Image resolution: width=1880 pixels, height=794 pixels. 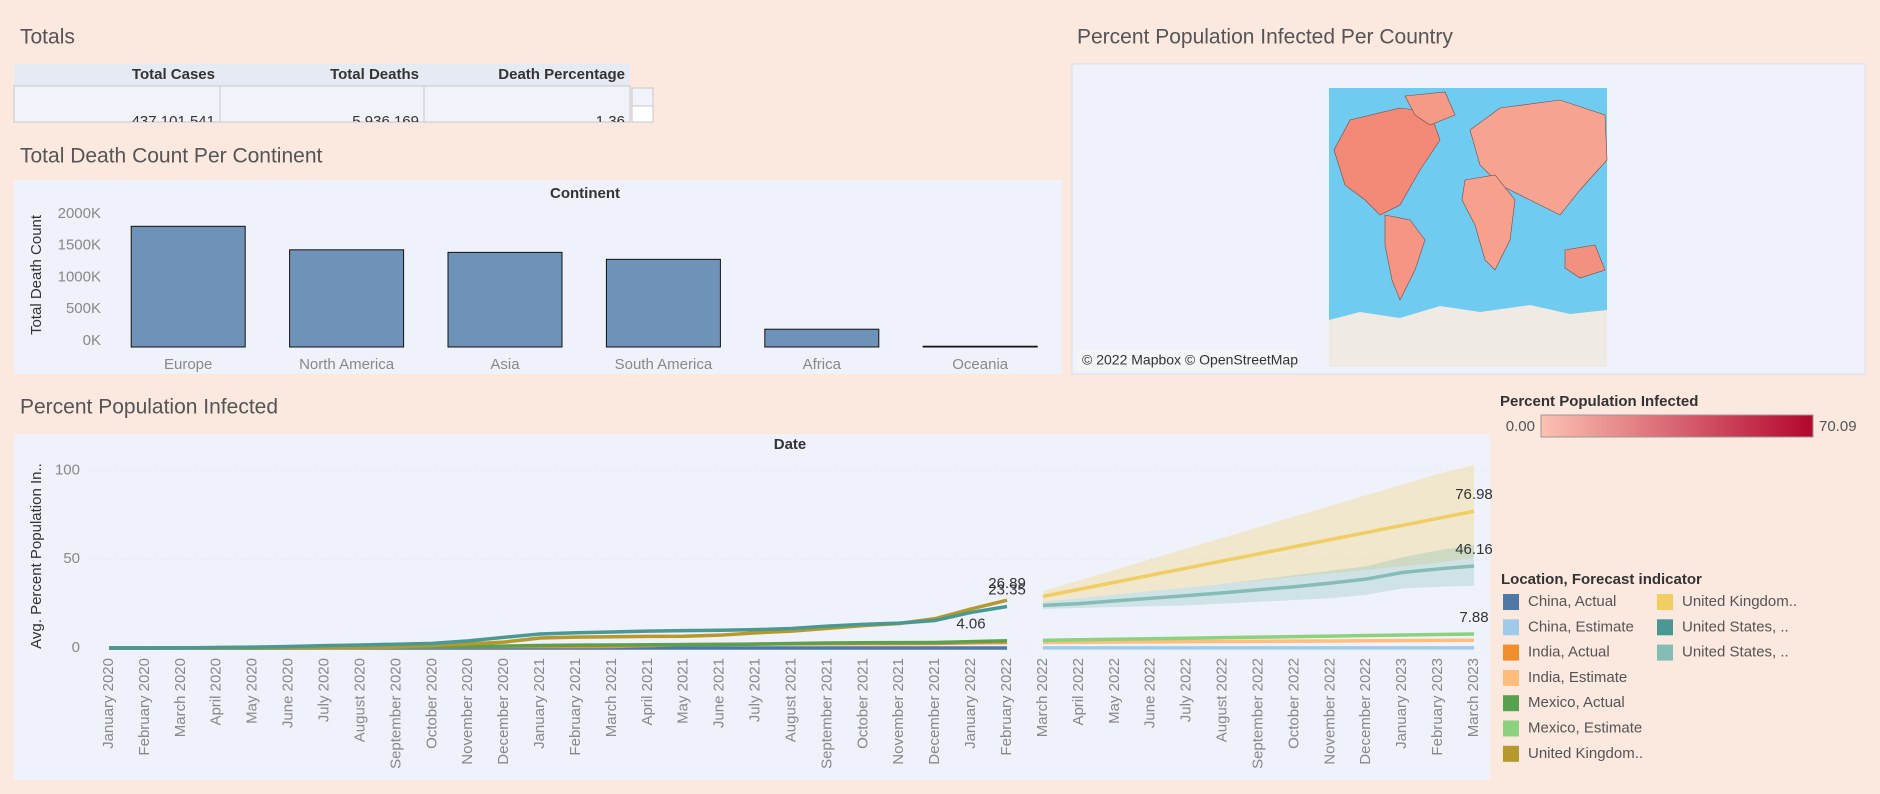 I want to click on credit-bg, so click(x=1186, y=360).